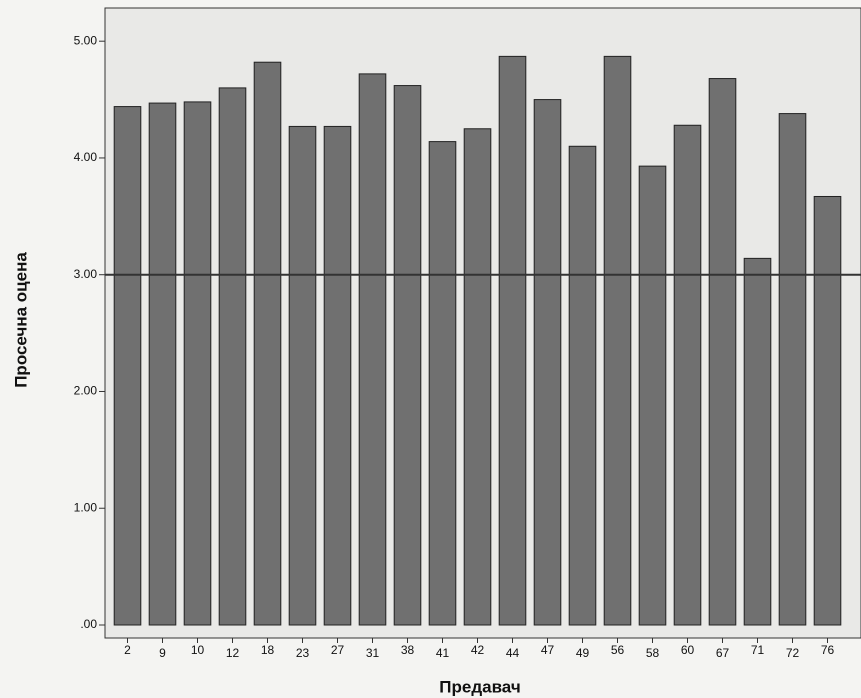 The height and width of the screenshot is (698, 861). I want to click on y-tick-label: 3.00, so click(86, 274).